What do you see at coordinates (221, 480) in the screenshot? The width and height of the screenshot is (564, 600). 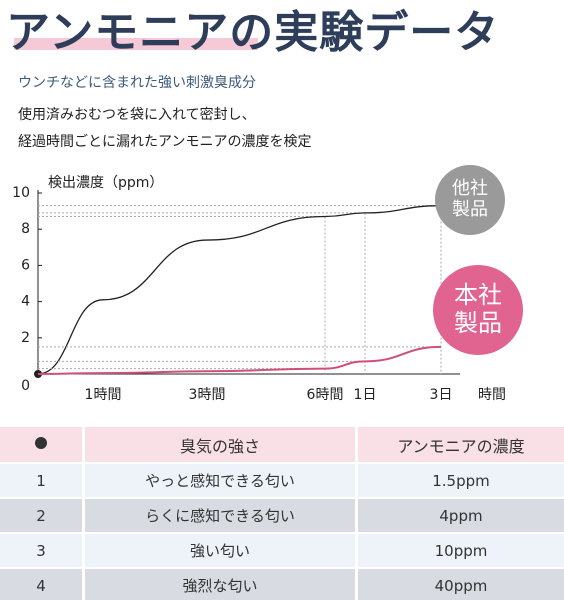 I see `table-cell: やっと感知できる匂い` at bounding box center [221, 480].